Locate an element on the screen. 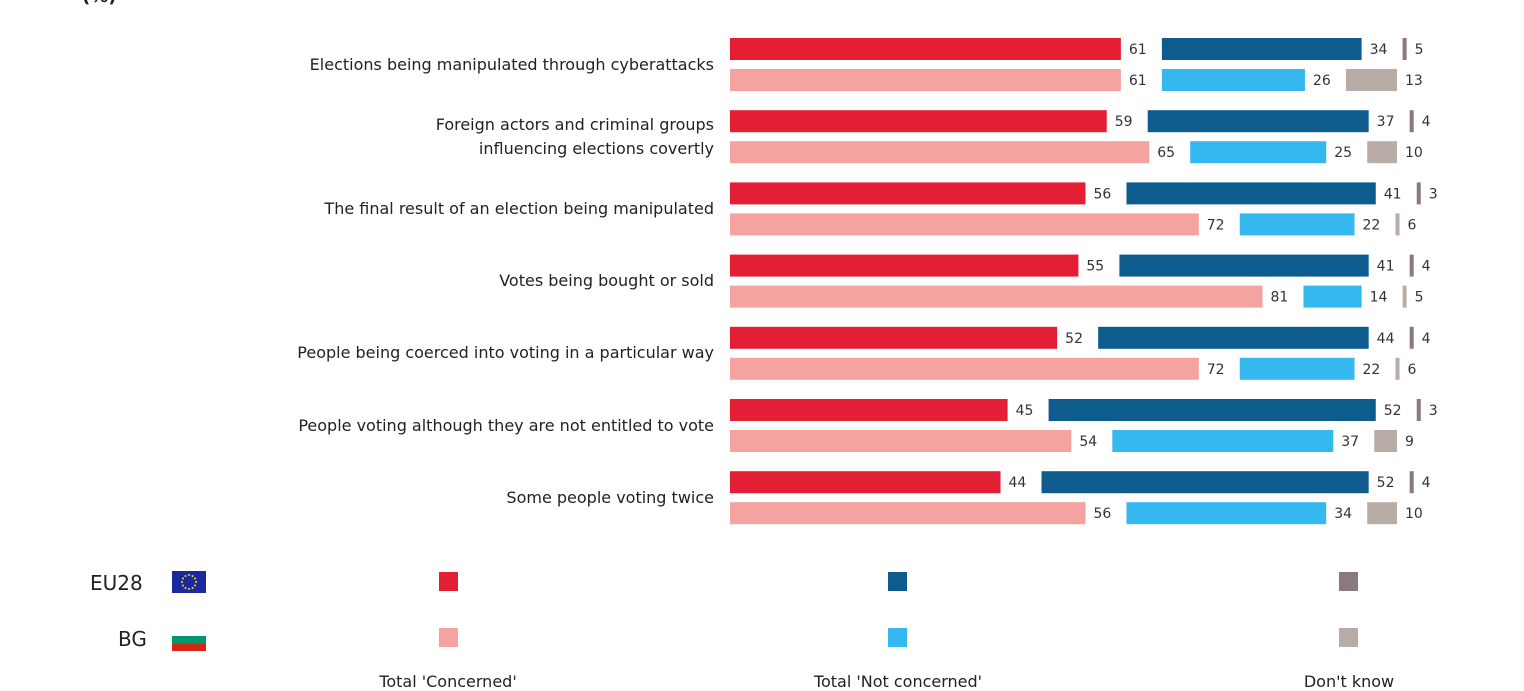 Image resolution: width=1524 pixels, height=691 pixels. legend-label-dont-know: Don't know is located at coordinates (1349, 681).